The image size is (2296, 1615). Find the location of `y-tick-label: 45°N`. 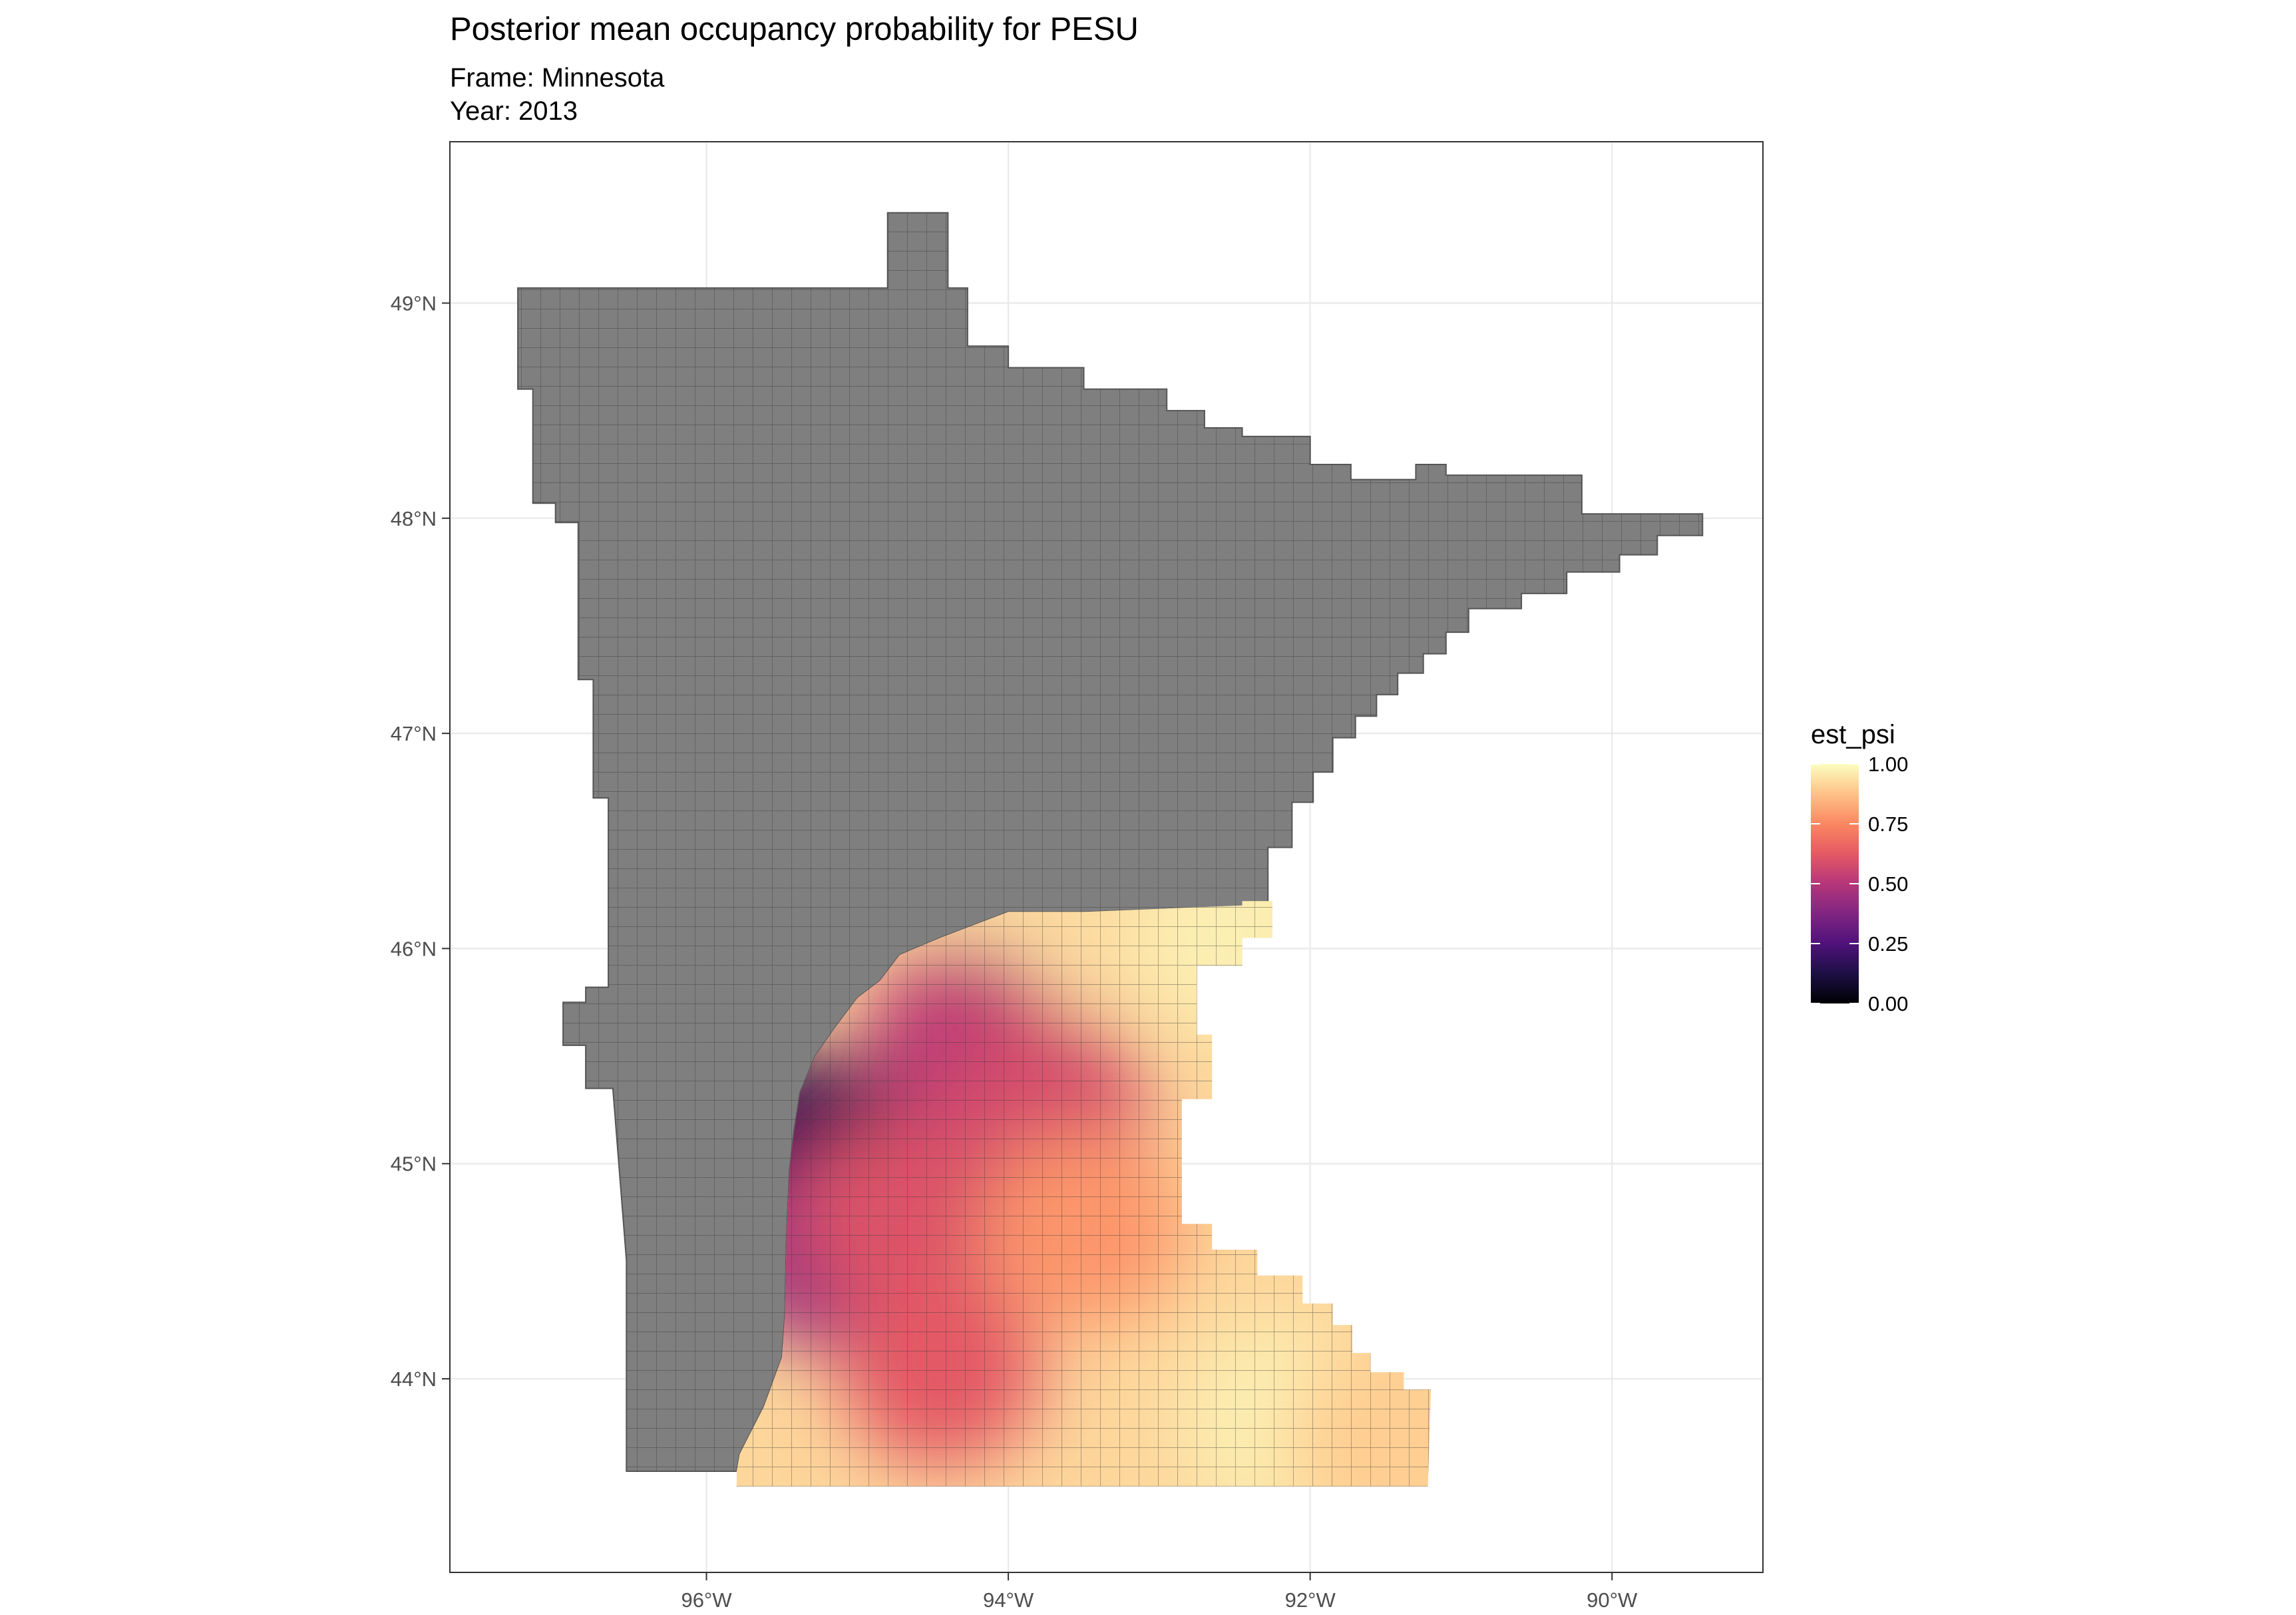

y-tick-label: 45°N is located at coordinates (414, 1164).